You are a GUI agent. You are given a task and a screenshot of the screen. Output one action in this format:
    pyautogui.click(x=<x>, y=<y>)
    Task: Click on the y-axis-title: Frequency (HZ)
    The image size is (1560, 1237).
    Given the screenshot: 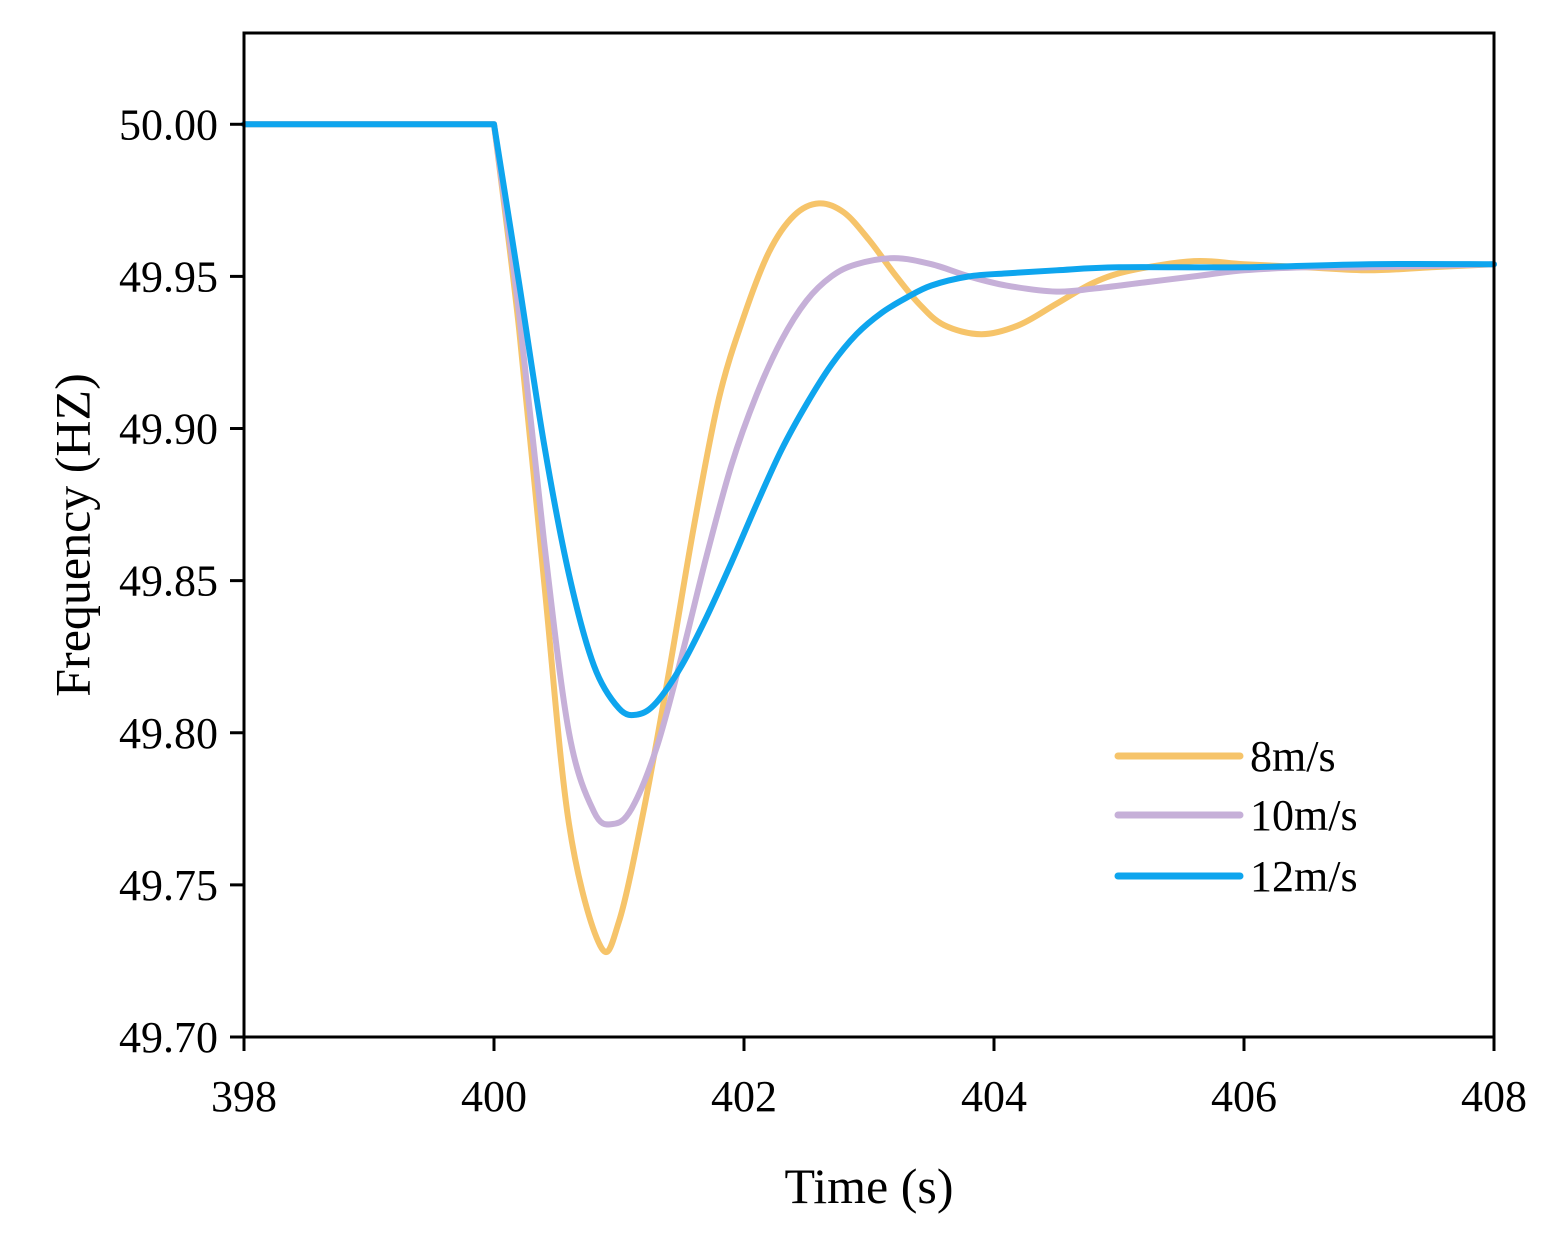 What is the action you would take?
    pyautogui.click(x=73, y=535)
    